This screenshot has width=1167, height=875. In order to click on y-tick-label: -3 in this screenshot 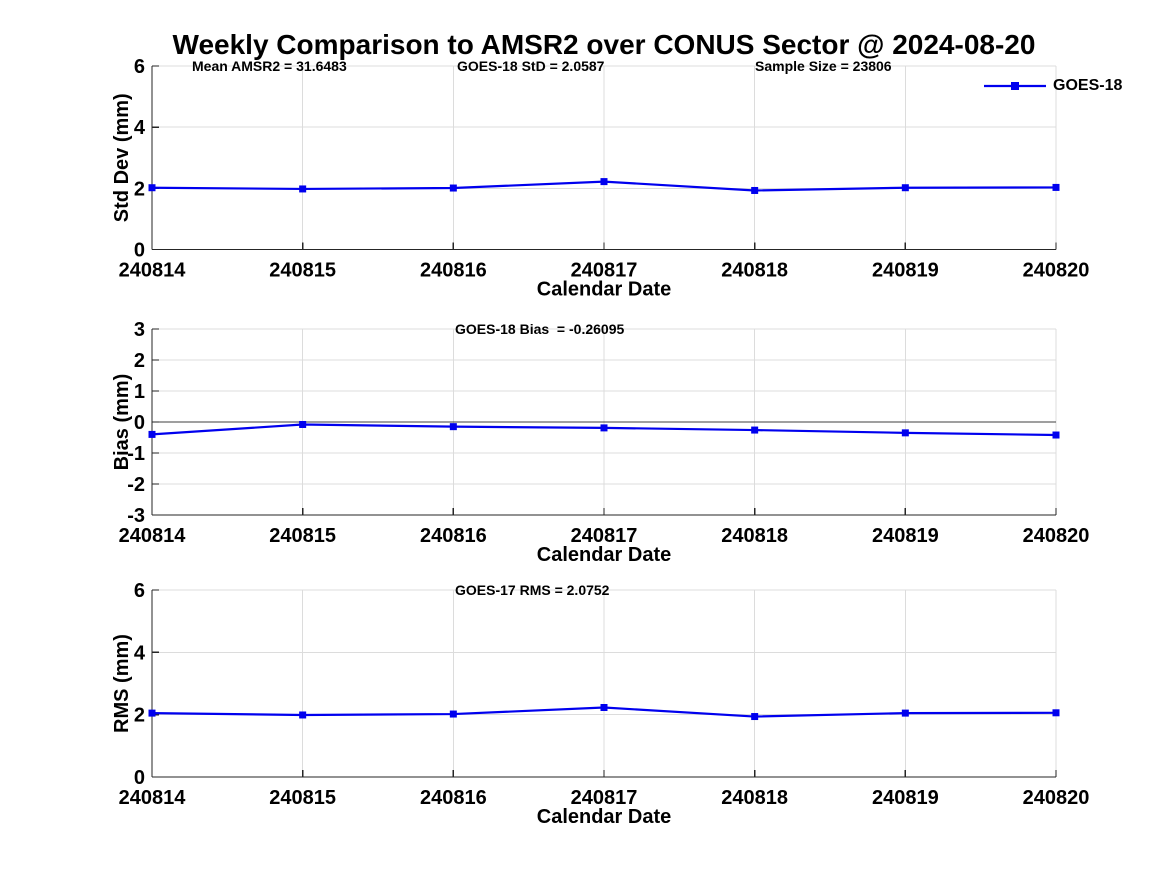, I will do `click(136, 516)`.